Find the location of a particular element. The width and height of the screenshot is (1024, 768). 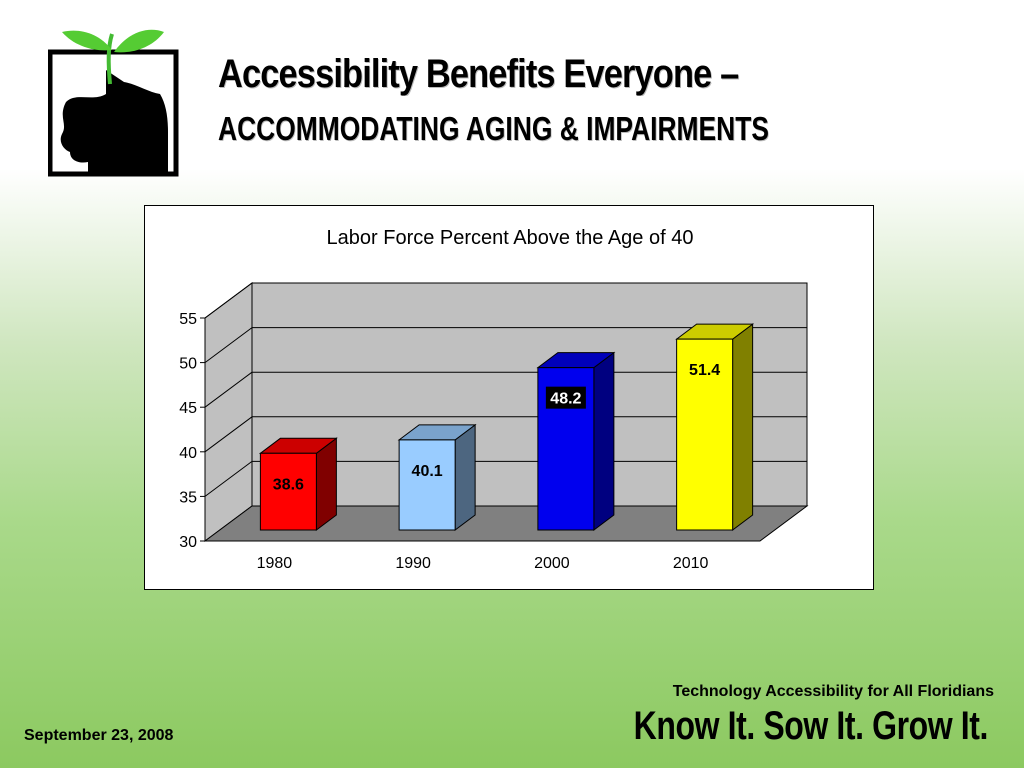

slide-subtitle: ACCOMMODATING AGING & IMPAIRMENTS is located at coordinates (493, 128).